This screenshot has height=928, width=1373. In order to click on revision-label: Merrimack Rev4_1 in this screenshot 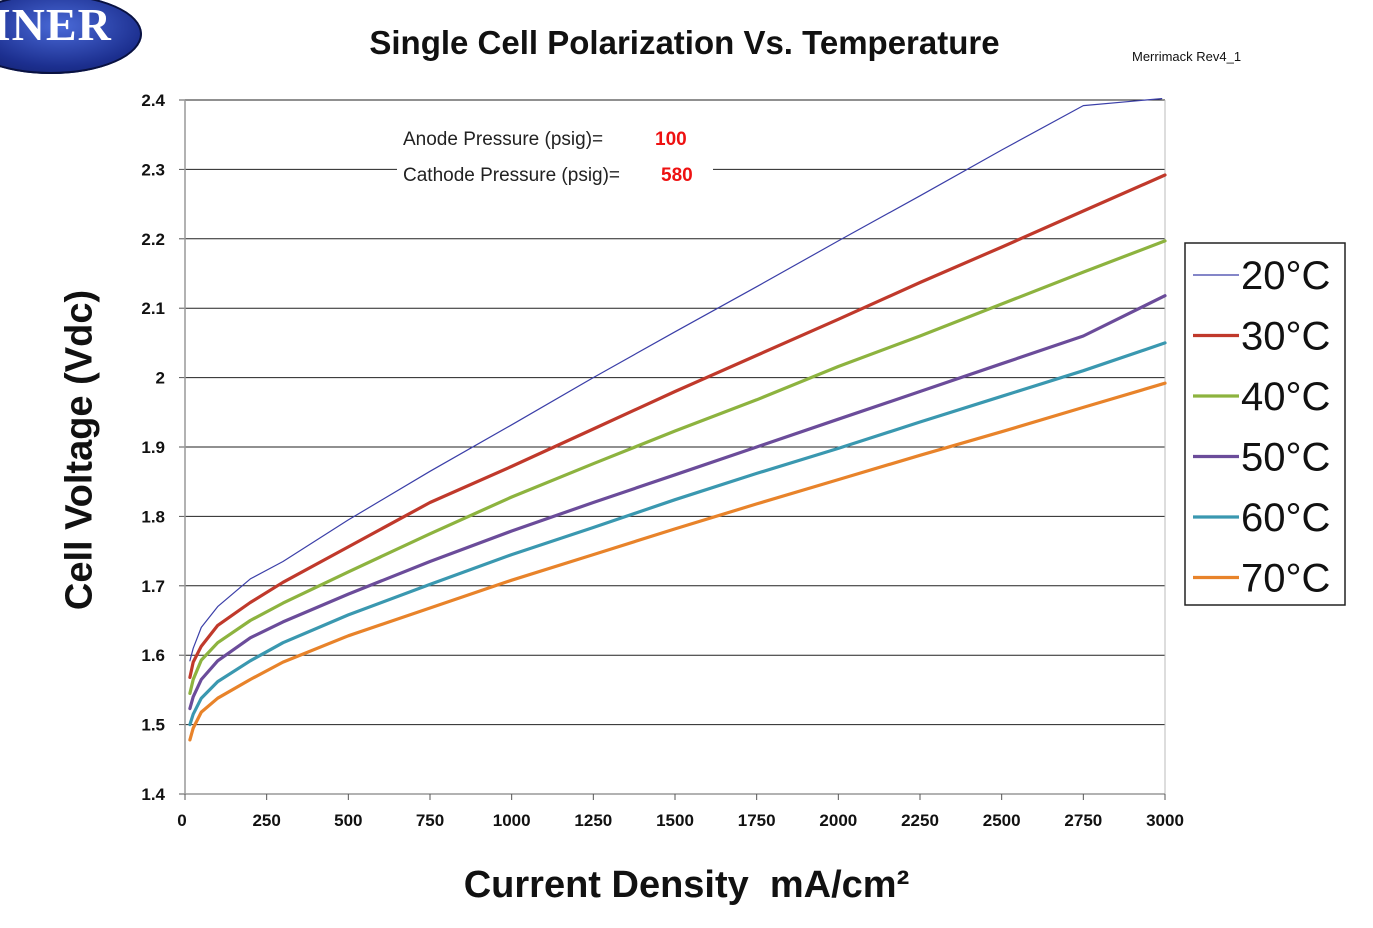, I will do `click(1187, 56)`.